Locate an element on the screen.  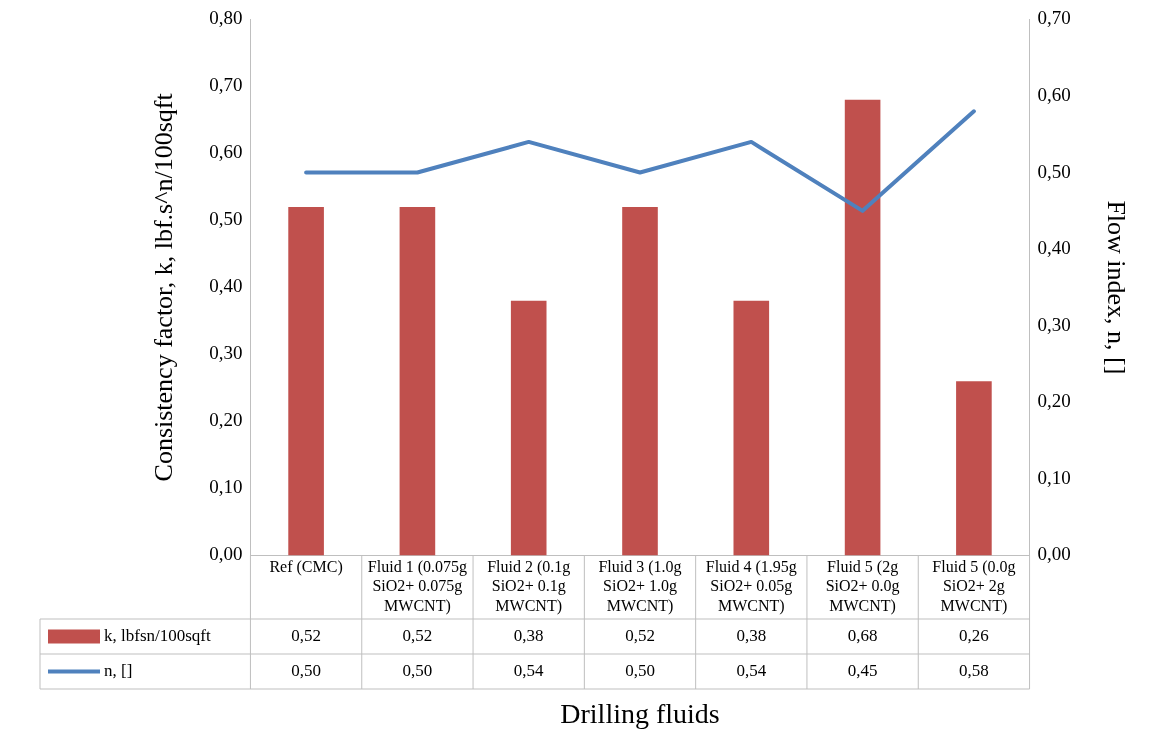
x-tick-label: Fluid 5 (0.0g SiO2+ 2g MWCNT) is located at coordinates (974, 586).